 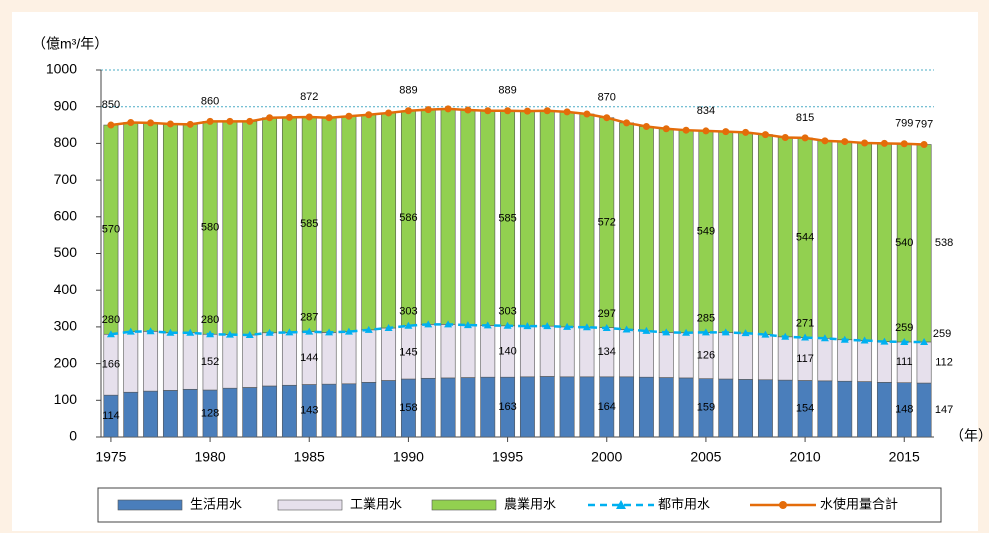 What do you see at coordinates (904, 362) in the screenshot?
I see `segment-label: 111` at bounding box center [904, 362].